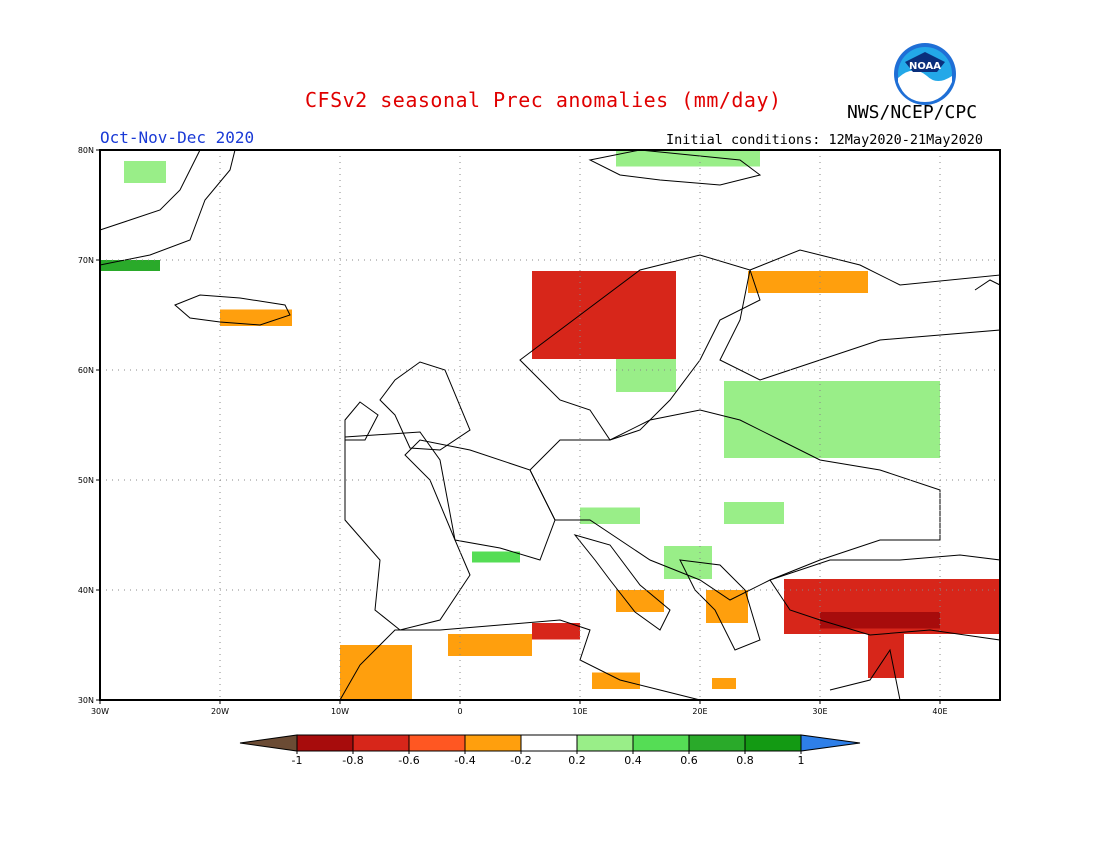  I want to click on anomaly-region-sweden-central, so click(646, 375).